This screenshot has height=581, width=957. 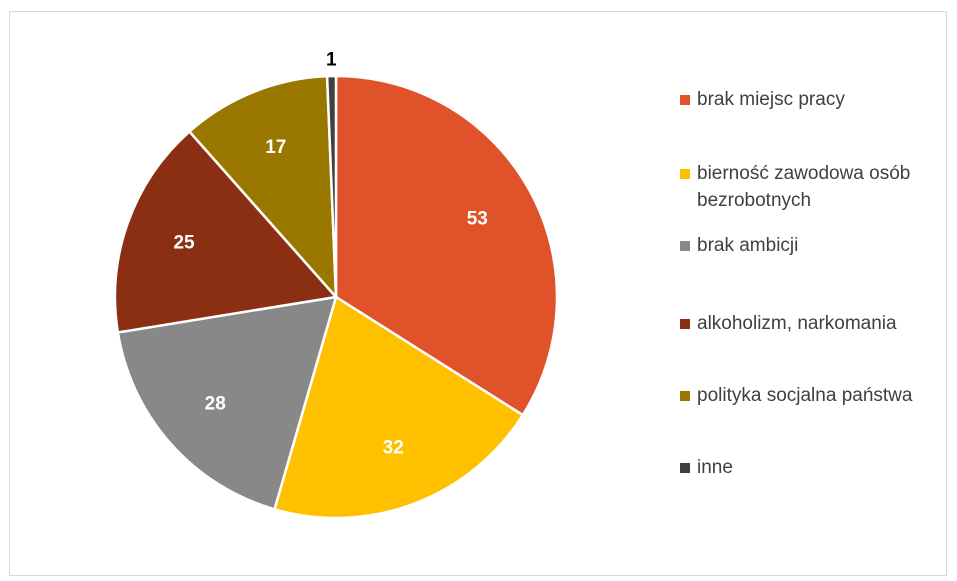 I want to click on legend-label: bierność zawodowa osób bezrobotnych, so click(x=804, y=187).